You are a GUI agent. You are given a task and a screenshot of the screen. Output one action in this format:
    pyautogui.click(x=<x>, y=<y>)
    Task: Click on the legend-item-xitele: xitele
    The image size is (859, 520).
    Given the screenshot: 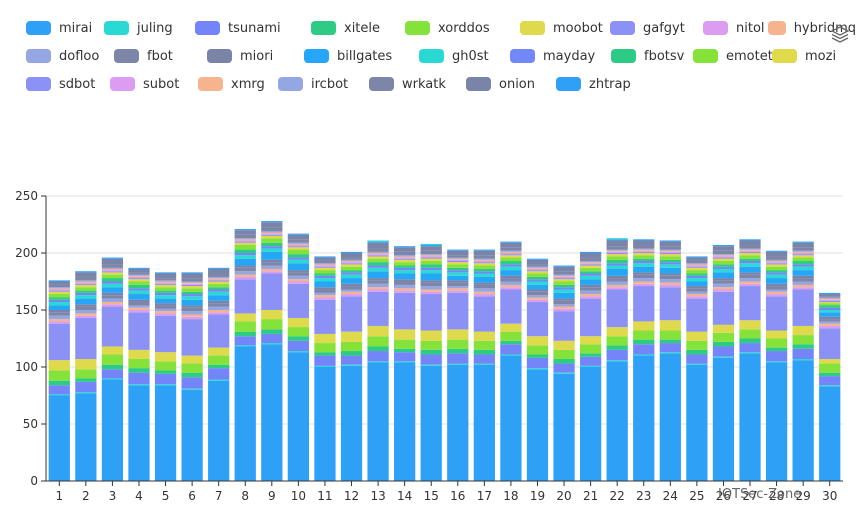 What is the action you would take?
    pyautogui.click(x=345, y=28)
    